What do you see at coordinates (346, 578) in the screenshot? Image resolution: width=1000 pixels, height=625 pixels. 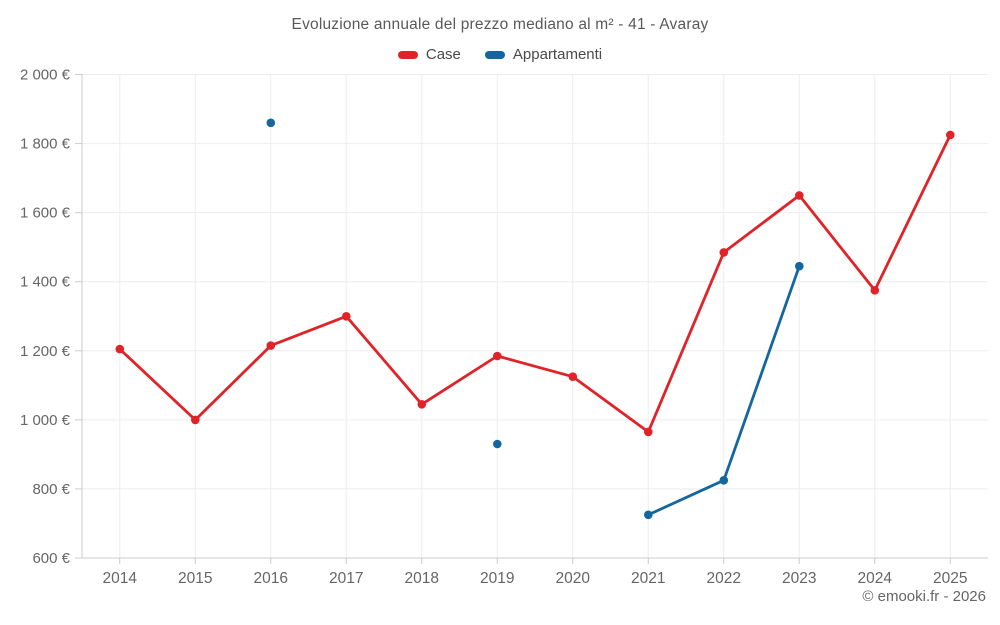 I see `x-tick-label: 2017` at bounding box center [346, 578].